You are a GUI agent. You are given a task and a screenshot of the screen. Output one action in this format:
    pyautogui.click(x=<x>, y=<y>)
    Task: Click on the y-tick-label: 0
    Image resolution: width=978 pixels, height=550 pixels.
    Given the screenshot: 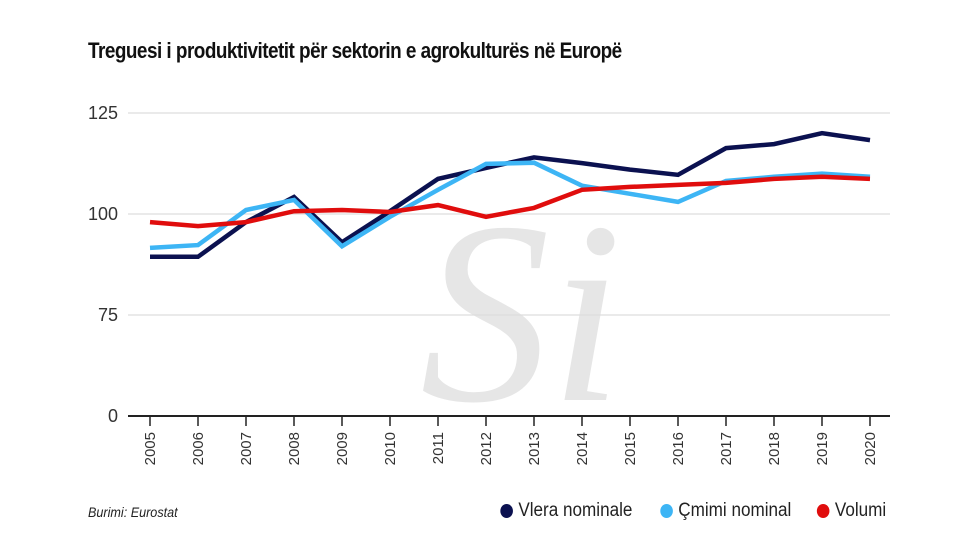 What is the action you would take?
    pyautogui.click(x=113, y=416)
    